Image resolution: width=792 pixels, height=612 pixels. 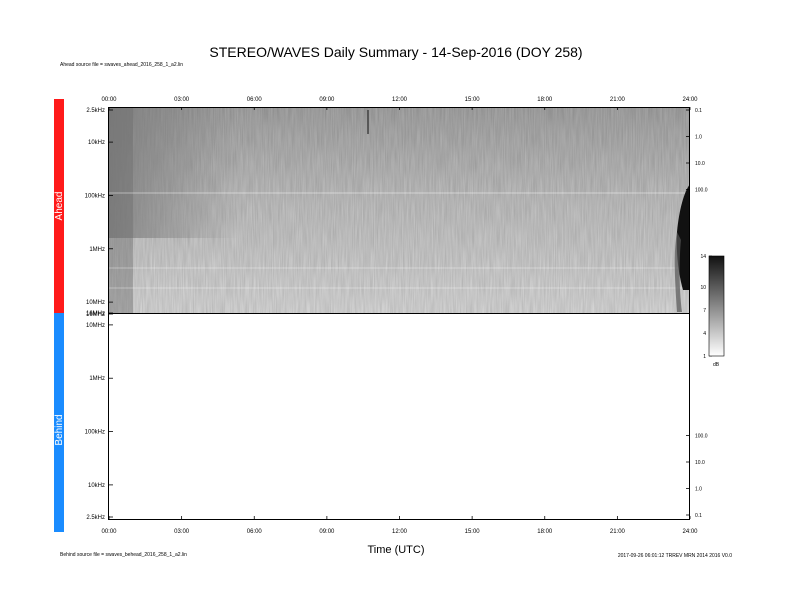 I want to click on x-tick-label-top: 15:00, so click(x=473, y=100).